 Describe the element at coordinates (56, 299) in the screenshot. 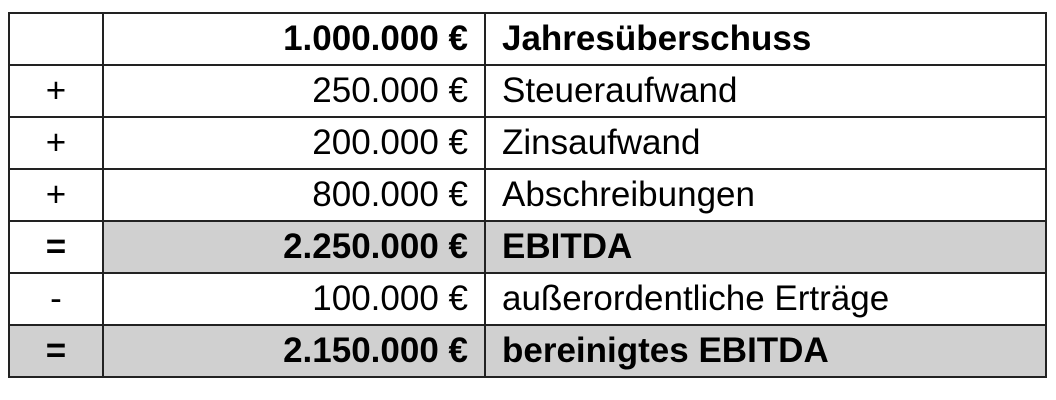

I see `operator-cell: -` at that location.